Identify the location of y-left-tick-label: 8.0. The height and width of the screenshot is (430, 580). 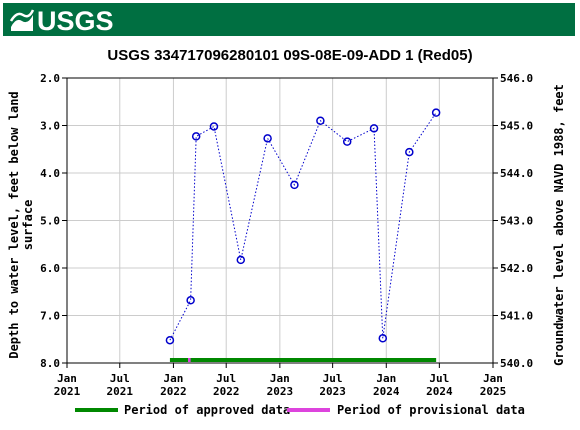
(50, 363).